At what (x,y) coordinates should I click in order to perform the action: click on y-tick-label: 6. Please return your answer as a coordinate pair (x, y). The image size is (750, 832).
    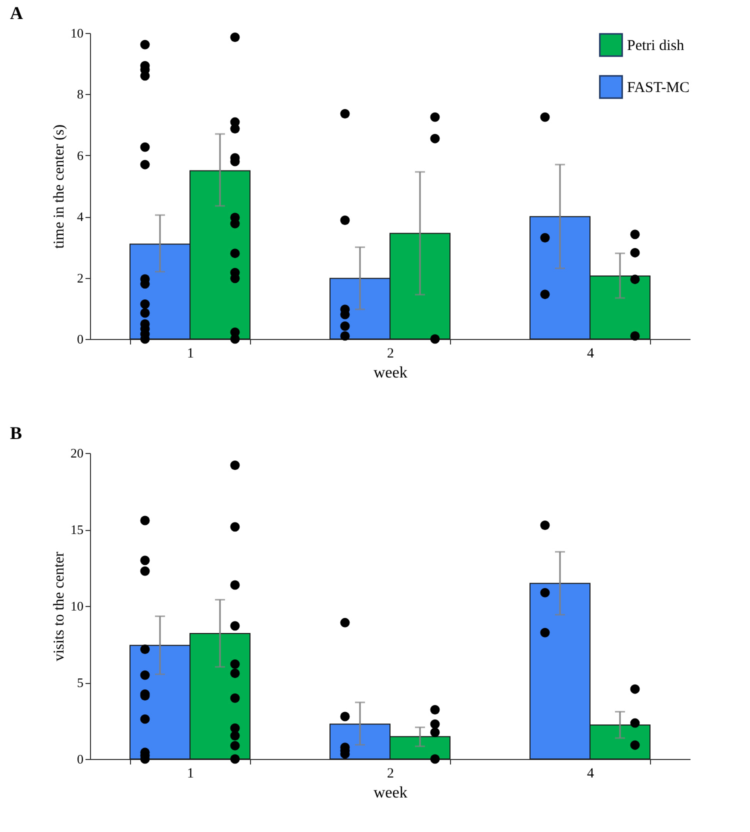
    Looking at the image, I should click on (80, 155).